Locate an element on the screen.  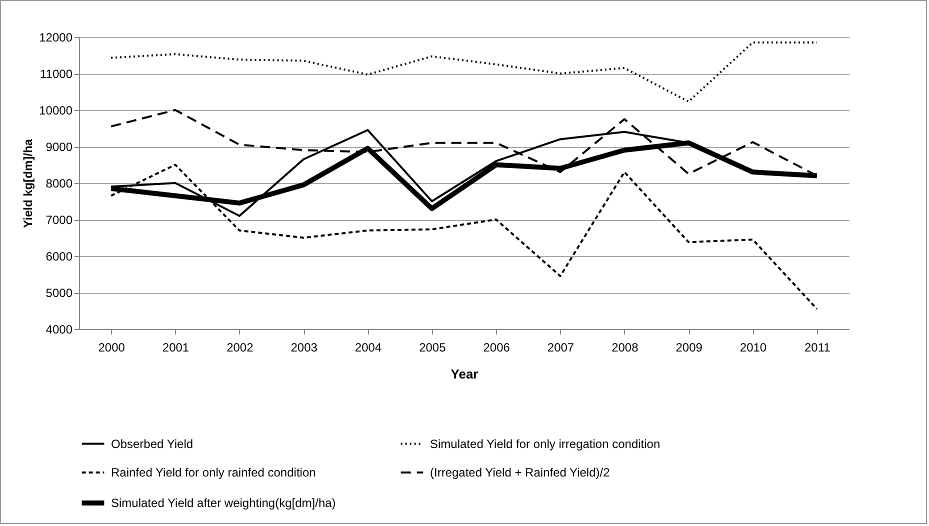
x-tick-label: 2009 is located at coordinates (689, 347).